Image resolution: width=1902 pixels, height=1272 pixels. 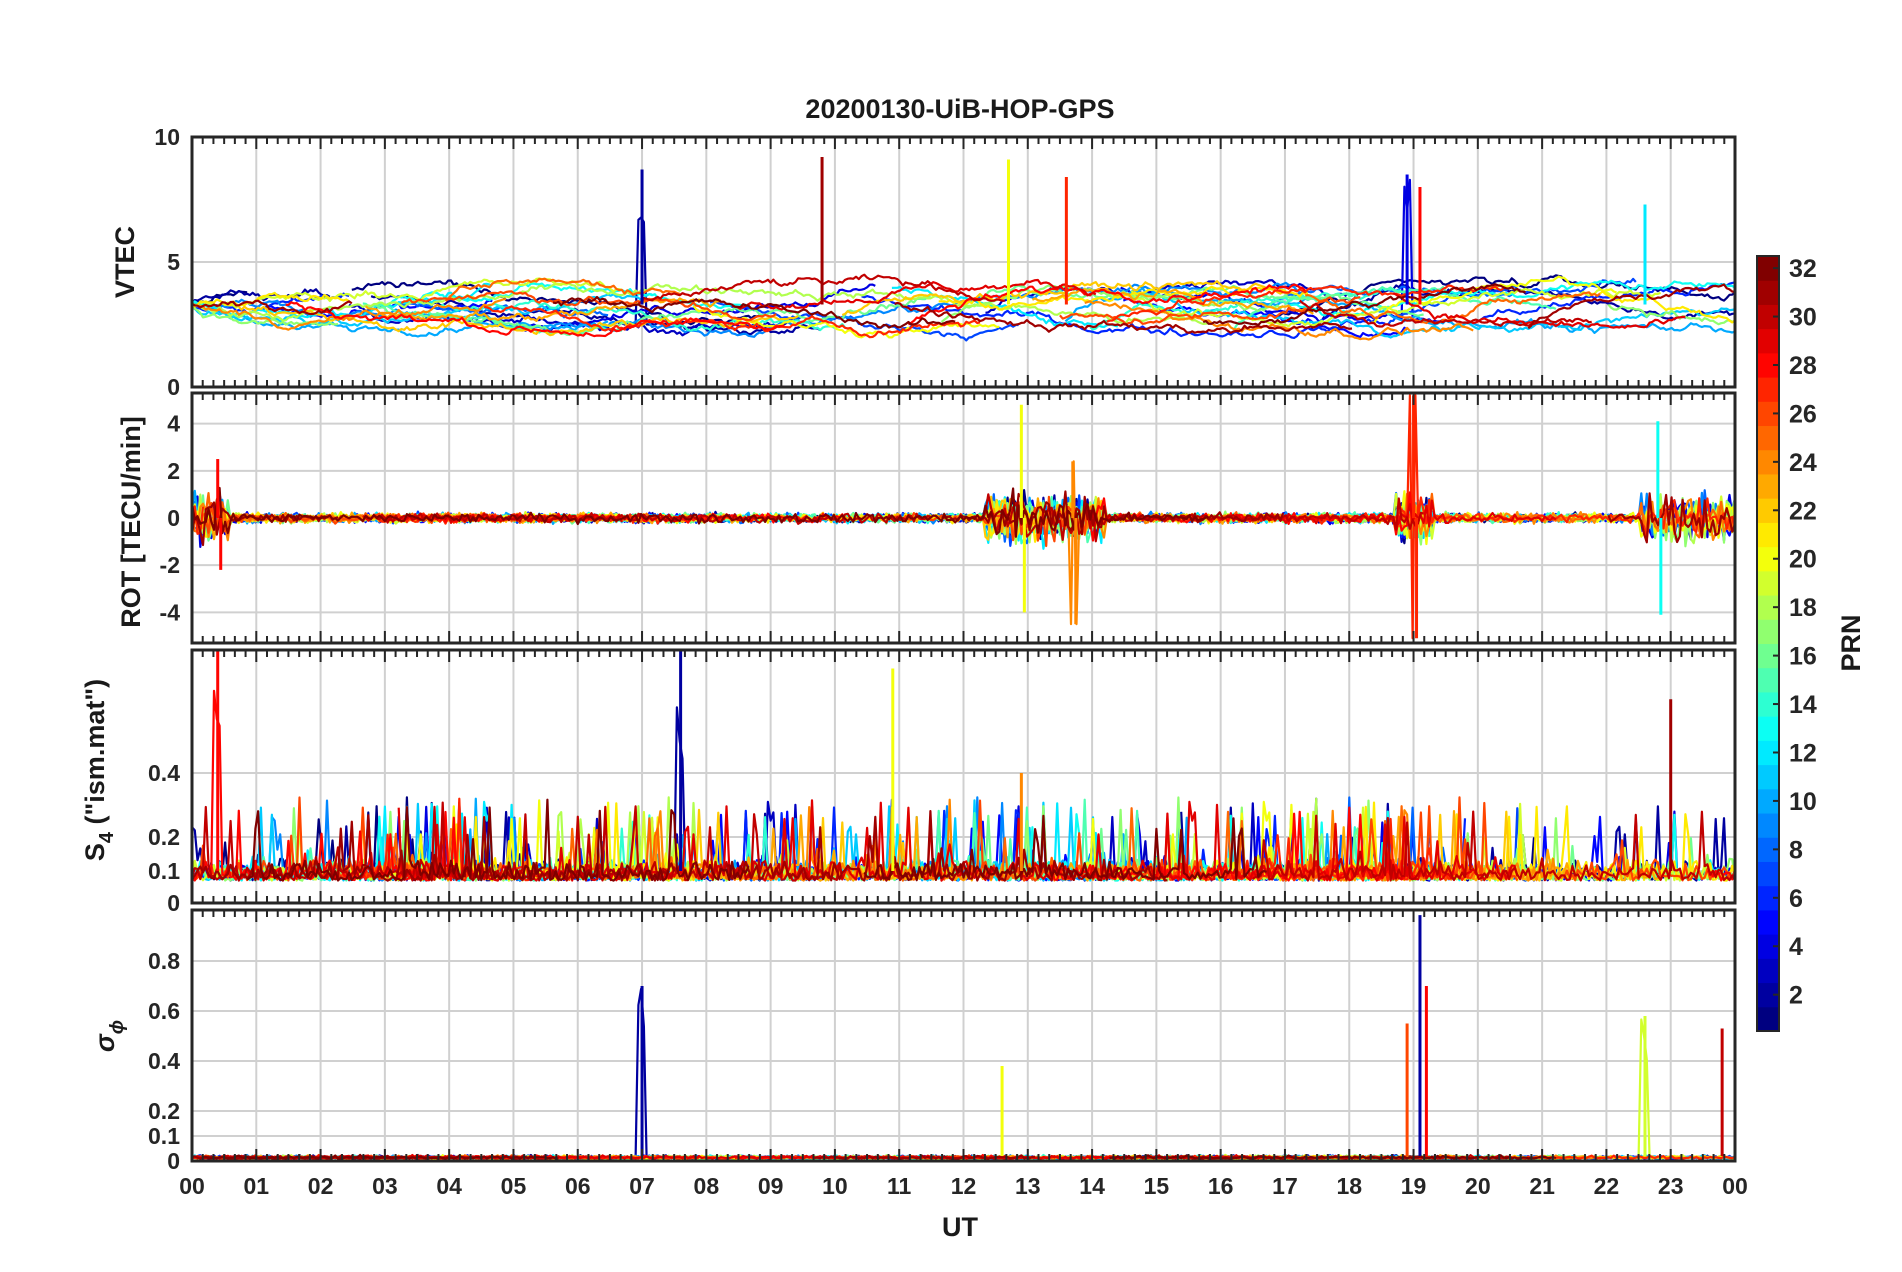 What do you see at coordinates (131, 521) in the screenshot?
I see `rot-ylabel: ROT [TECU/min]` at bounding box center [131, 521].